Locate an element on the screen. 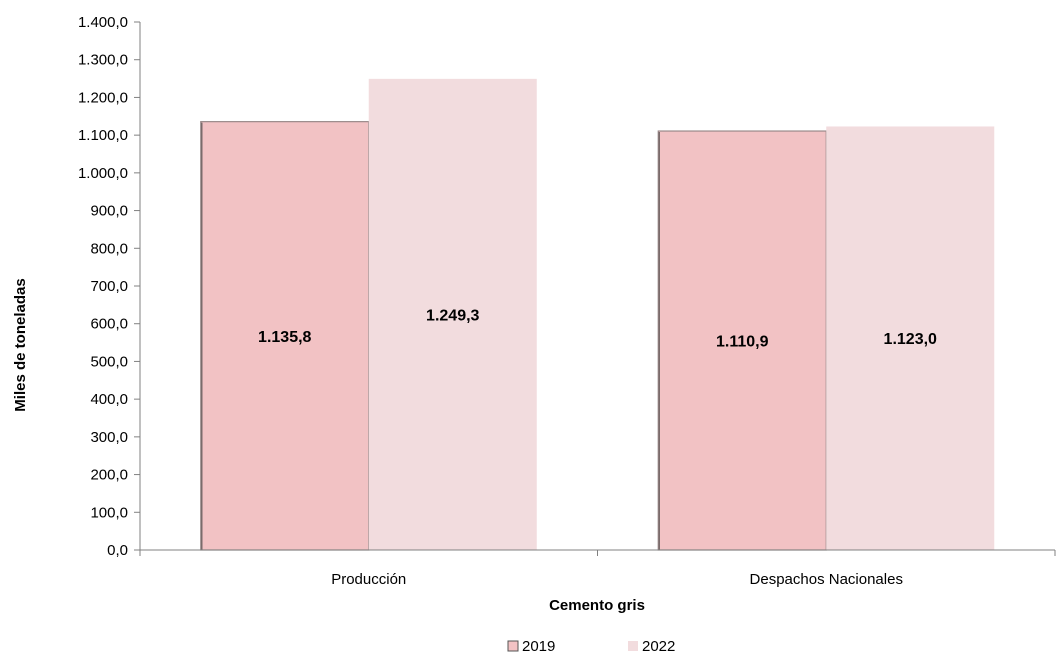 The image size is (1057, 660). legend-swatch-2019 is located at coordinates (513, 646).